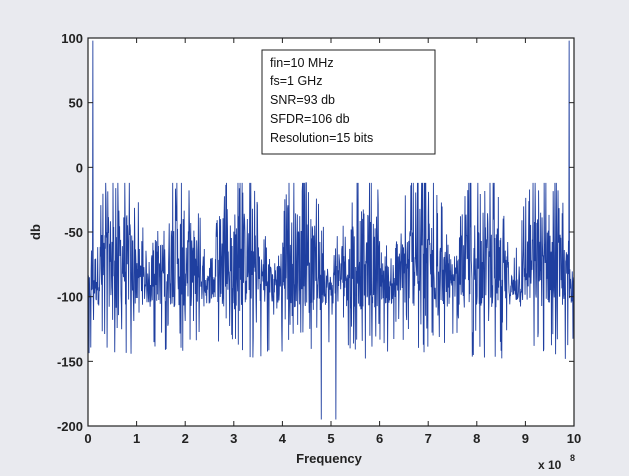 This screenshot has height=476, width=629. I want to click on y-tick-label: -50, so click(73, 232).